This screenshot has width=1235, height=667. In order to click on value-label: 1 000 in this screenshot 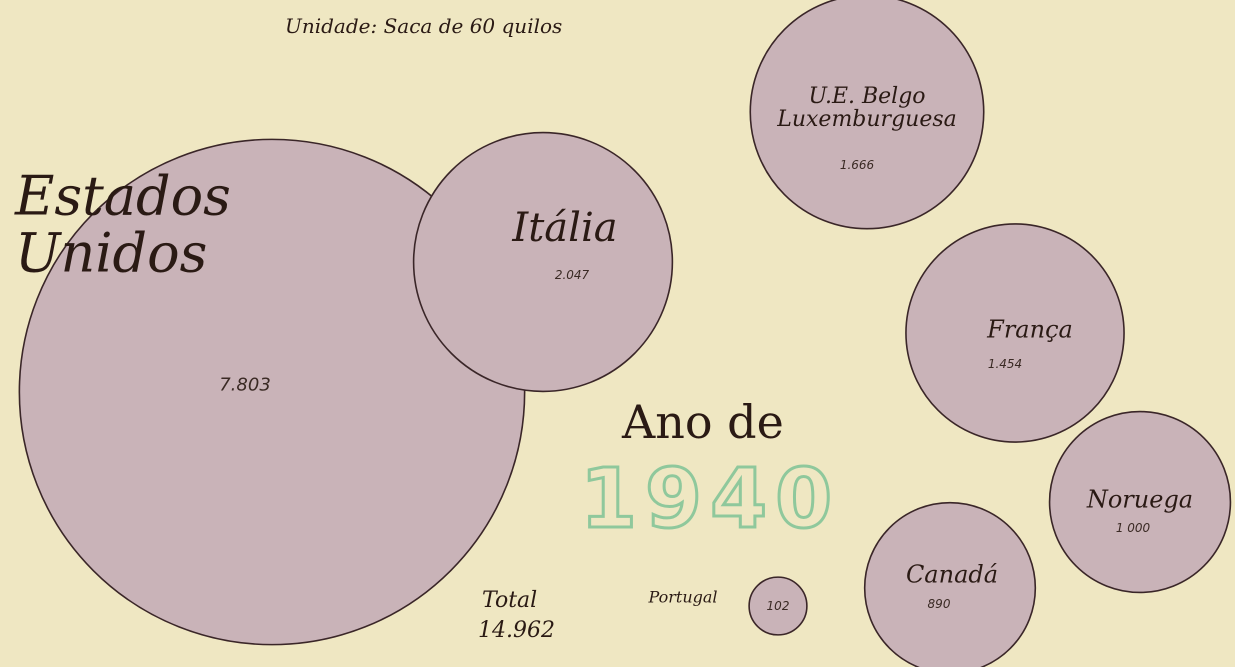, I will do `click(1133, 528)`.